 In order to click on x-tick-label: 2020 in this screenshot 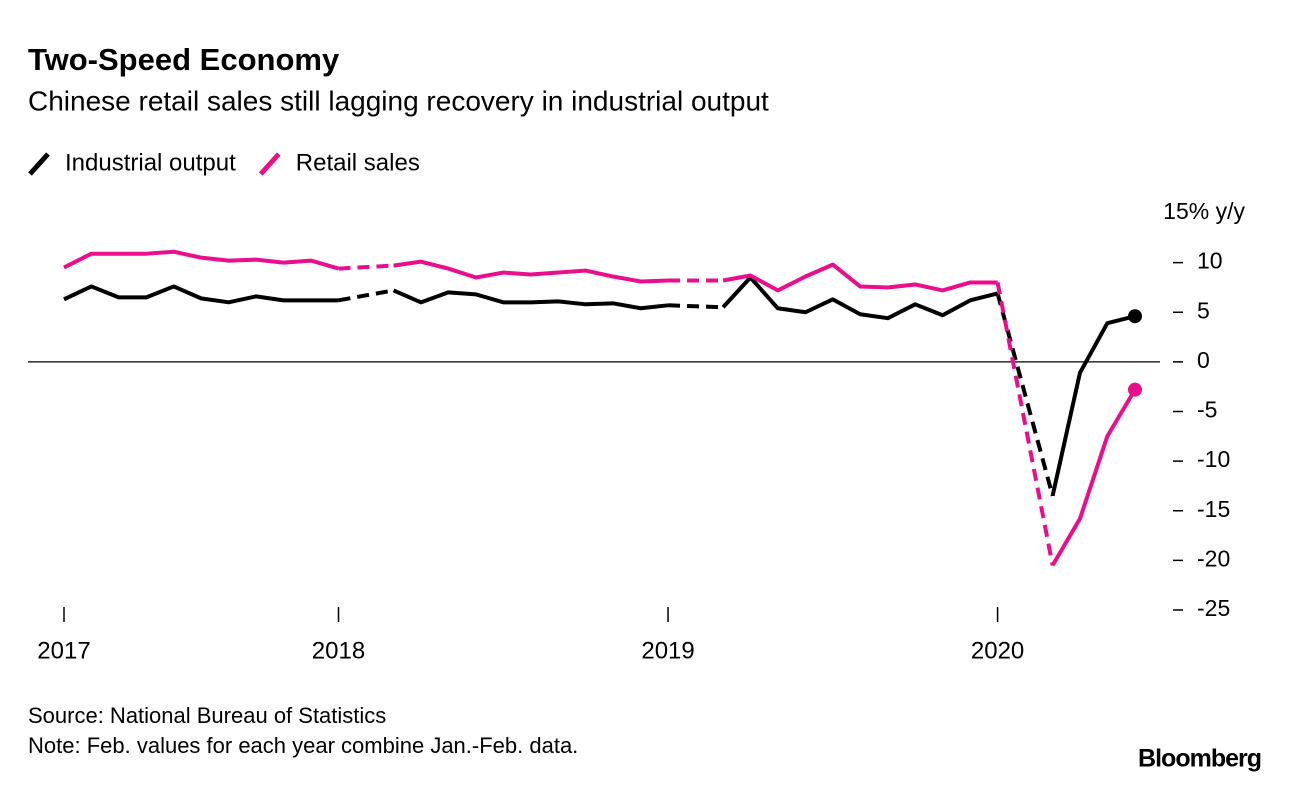, I will do `click(997, 650)`.